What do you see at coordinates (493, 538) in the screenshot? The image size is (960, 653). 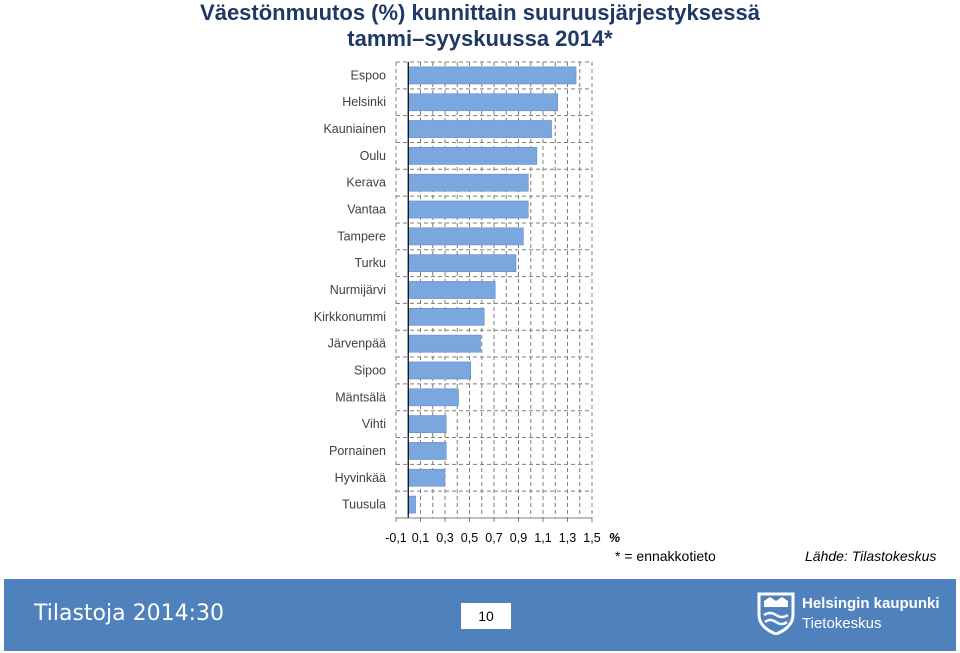 I see `x-tick-label: 0,7` at bounding box center [493, 538].